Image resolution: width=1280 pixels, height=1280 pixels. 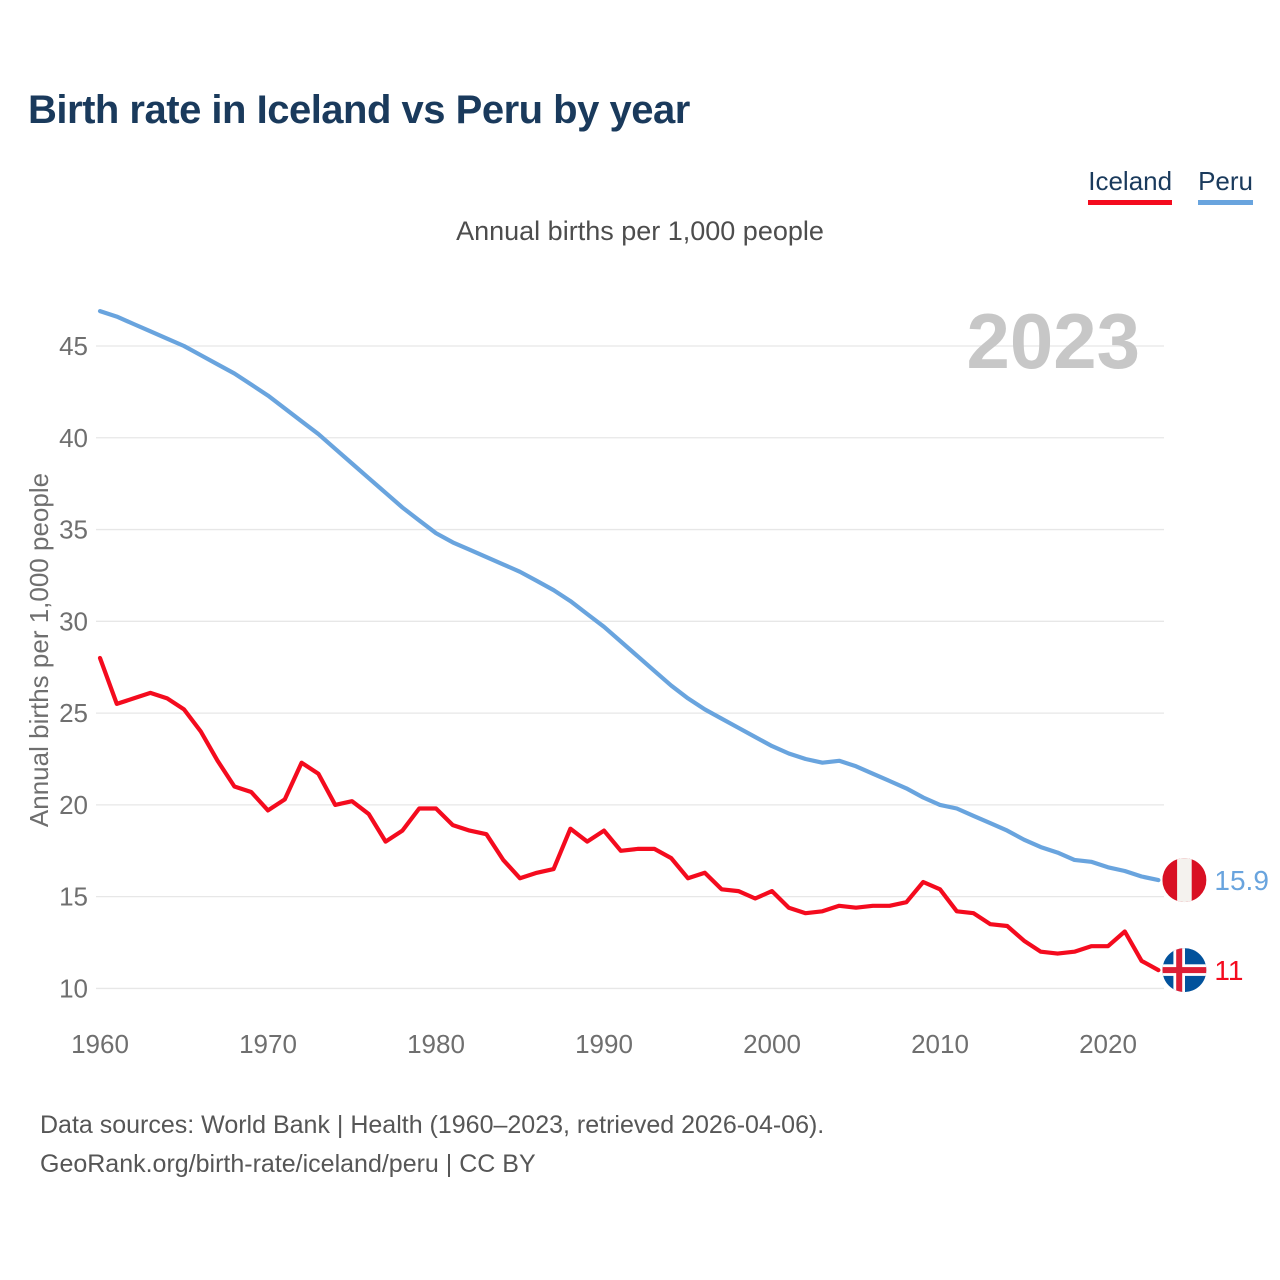 I want to click on x-axis-labels: 1960 1970 1980 1990 2000 2010 2020, so click(x=604, y=1044).